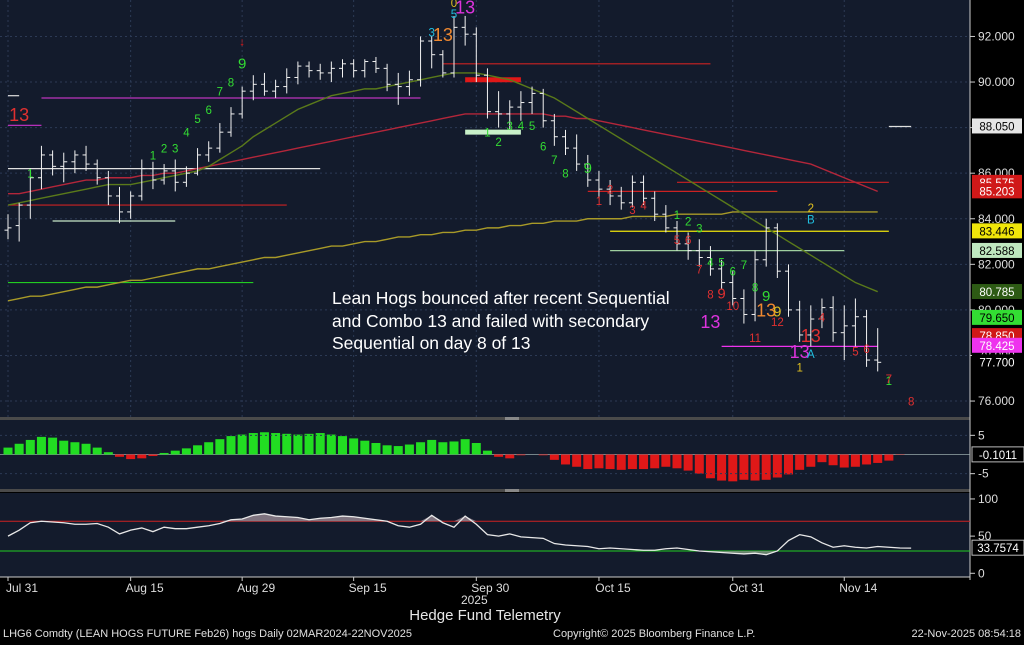 The height and width of the screenshot is (645, 1024). I want to click on oscillator-axis-label: 5, so click(981, 435).